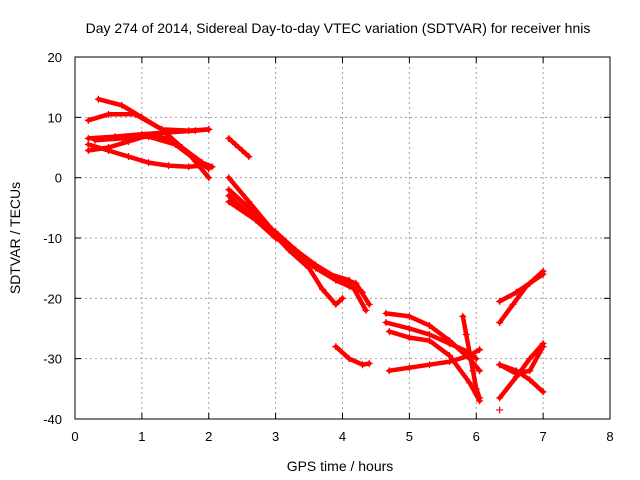 This screenshot has width=640, height=480. Describe the element at coordinates (52, 359) in the screenshot. I see `y-tick-label: -30` at that location.